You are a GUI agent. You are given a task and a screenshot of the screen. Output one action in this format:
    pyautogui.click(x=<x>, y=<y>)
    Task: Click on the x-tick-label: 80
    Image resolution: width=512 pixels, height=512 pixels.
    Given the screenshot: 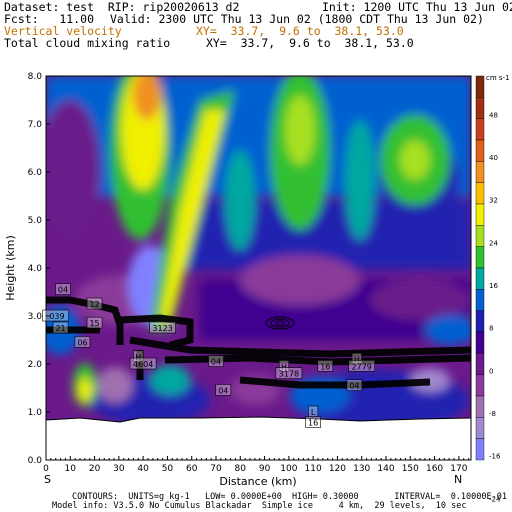 What is the action you would take?
    pyautogui.click(x=241, y=469)
    